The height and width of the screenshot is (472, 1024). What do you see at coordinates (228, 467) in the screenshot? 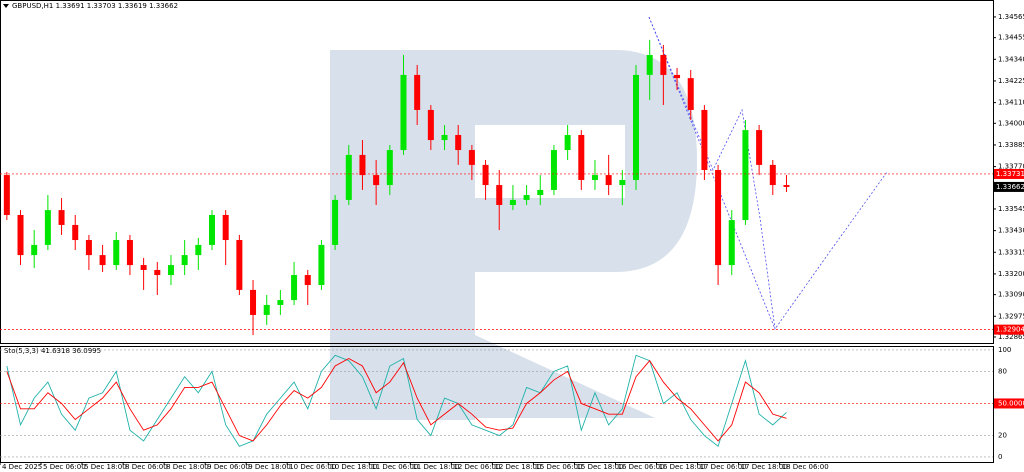
I see `x-tick-label: 9 Dec 06:00` at bounding box center [228, 467].